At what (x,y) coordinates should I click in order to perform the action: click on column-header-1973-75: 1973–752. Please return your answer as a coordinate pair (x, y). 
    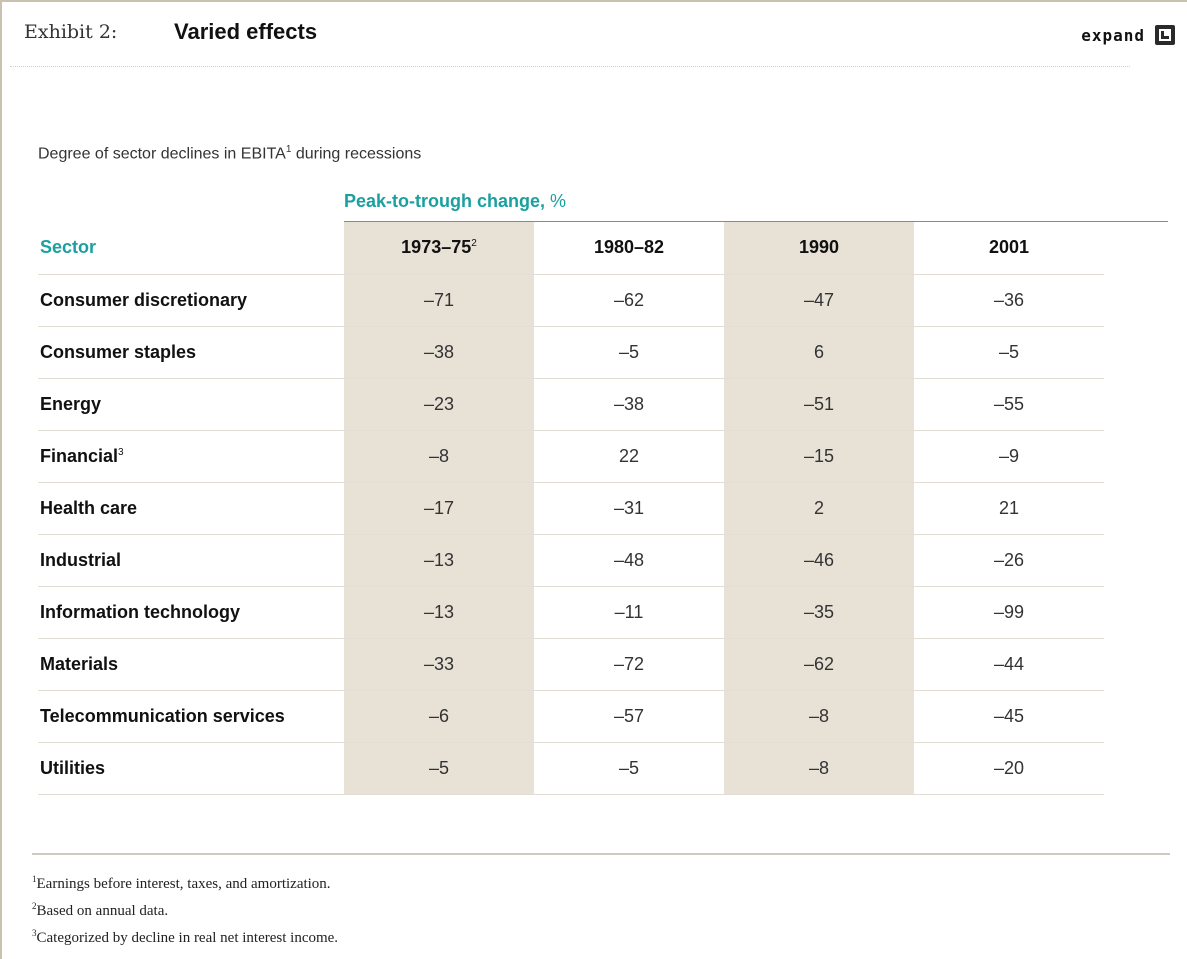
    Looking at the image, I should click on (439, 248).